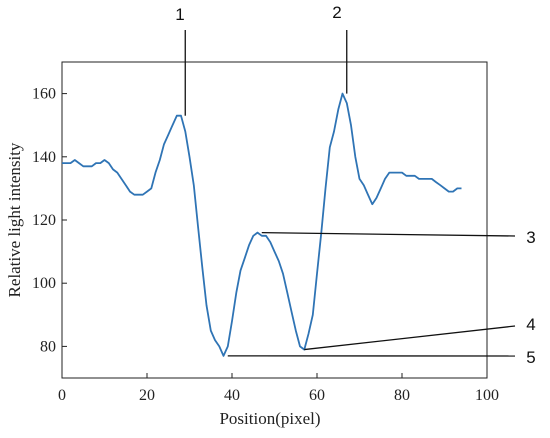  Describe the element at coordinates (147, 395) in the screenshot. I see `x-tick-label: 20` at that location.